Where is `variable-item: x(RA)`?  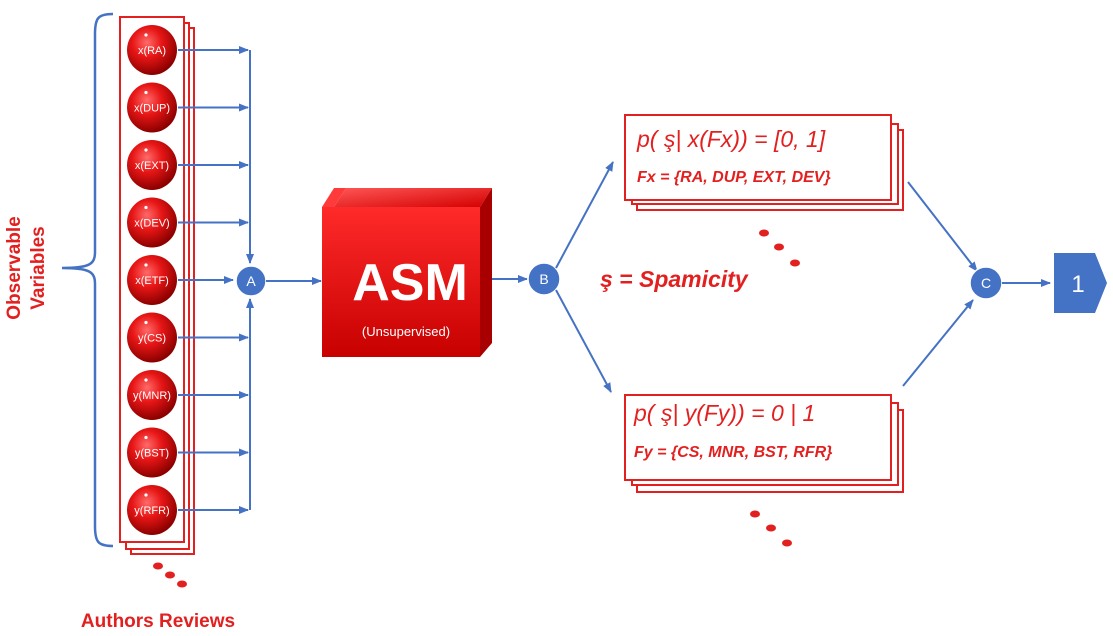
variable-item: x(RA) is located at coordinates (152, 50).